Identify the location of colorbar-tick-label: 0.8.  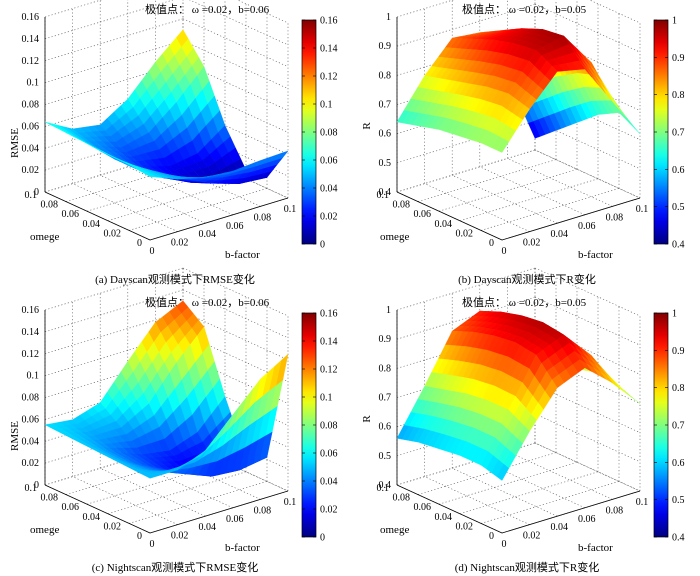
(678, 95).